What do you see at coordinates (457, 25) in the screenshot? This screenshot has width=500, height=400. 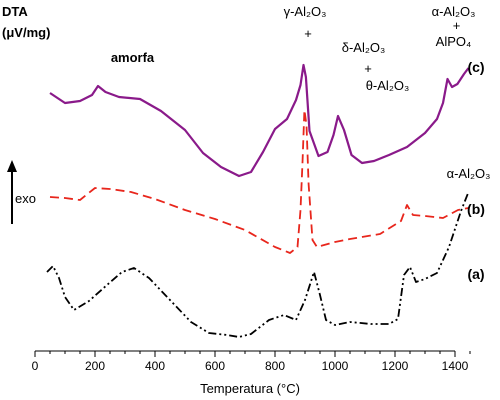 I see `annotation-7: +` at bounding box center [457, 25].